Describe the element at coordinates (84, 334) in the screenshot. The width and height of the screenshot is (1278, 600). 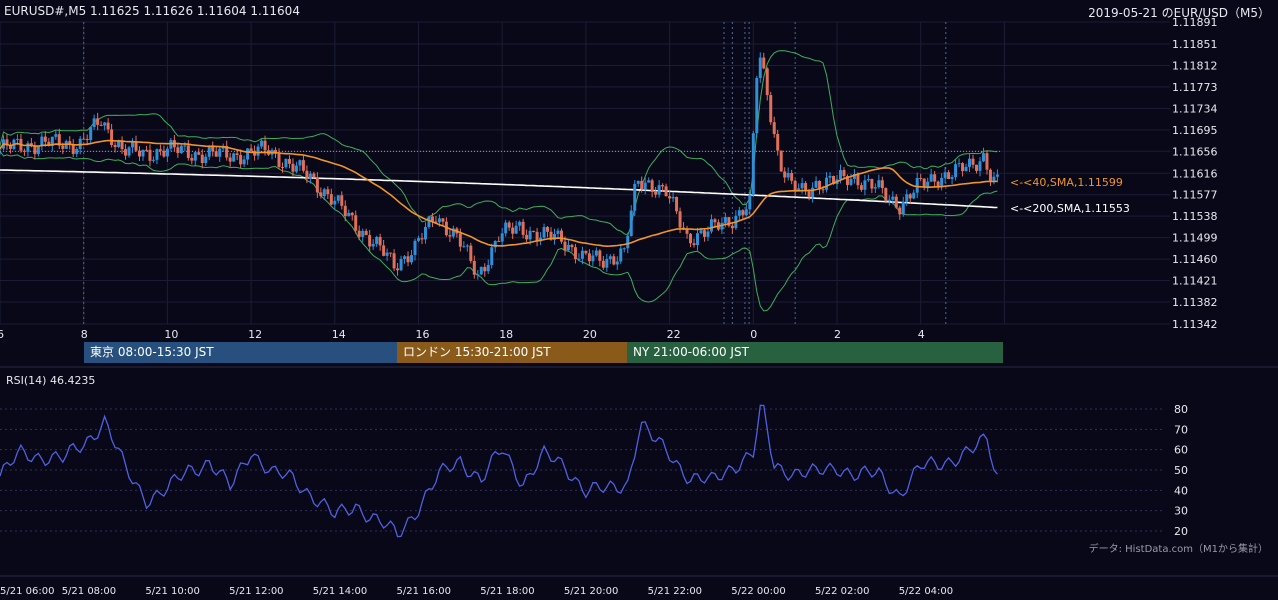
I see `hour-tick-label: 8` at that location.